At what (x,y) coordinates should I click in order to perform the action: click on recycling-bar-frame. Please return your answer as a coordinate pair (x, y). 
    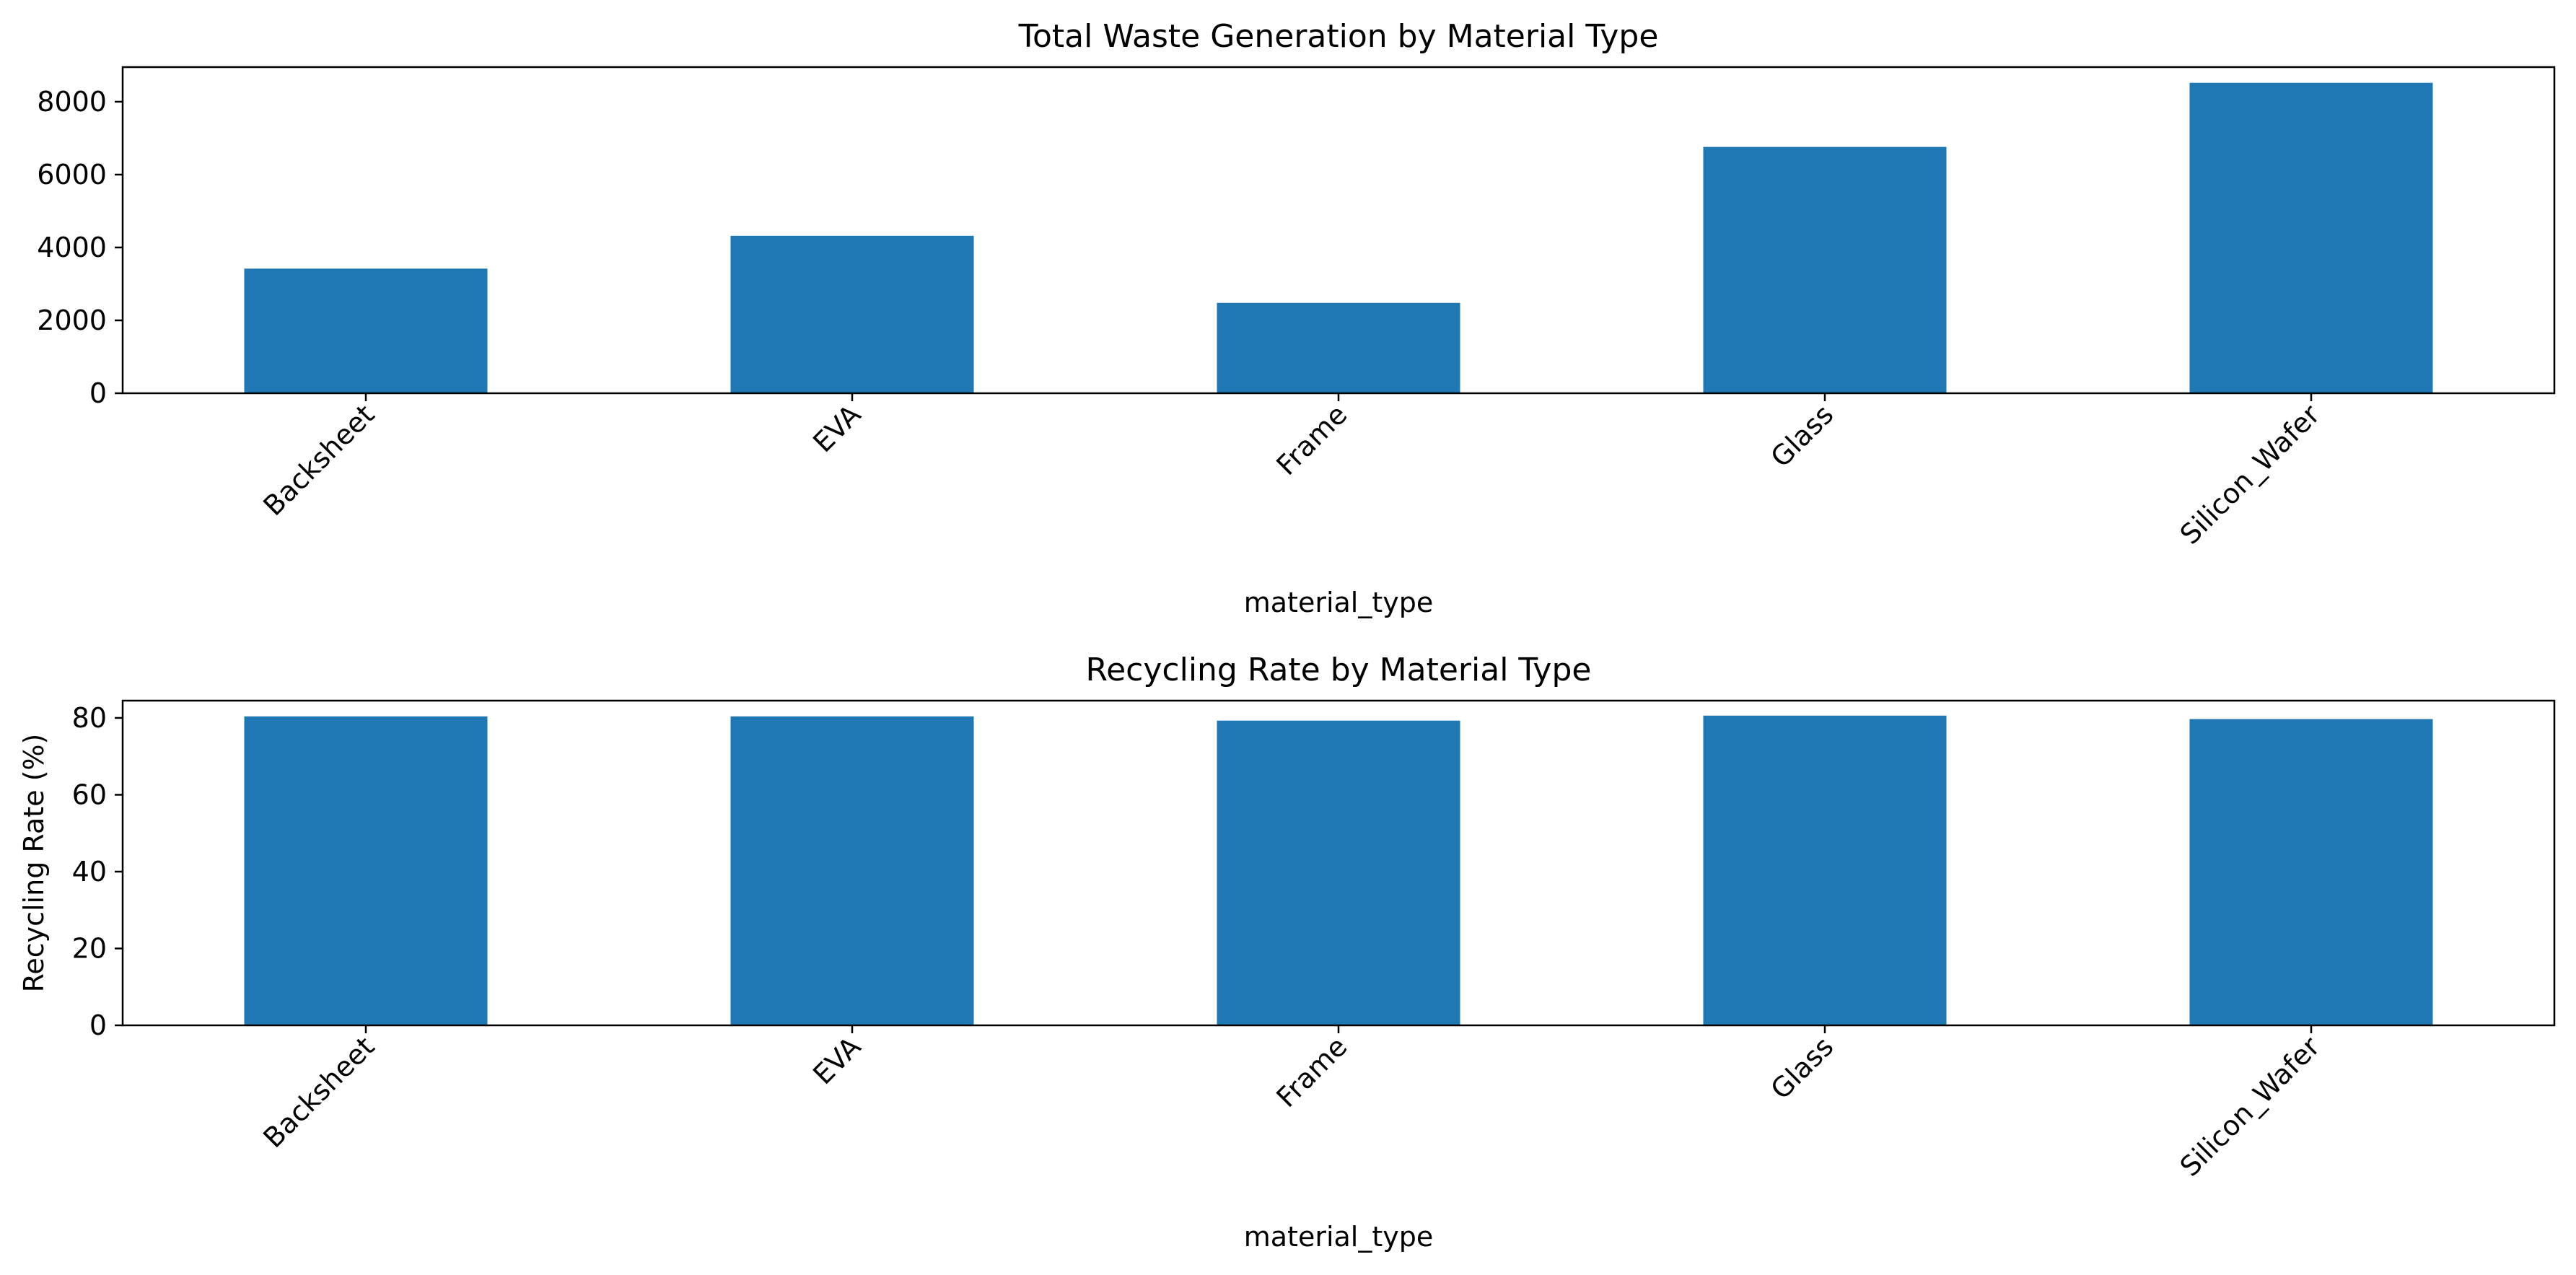
    Looking at the image, I should click on (1338, 873).